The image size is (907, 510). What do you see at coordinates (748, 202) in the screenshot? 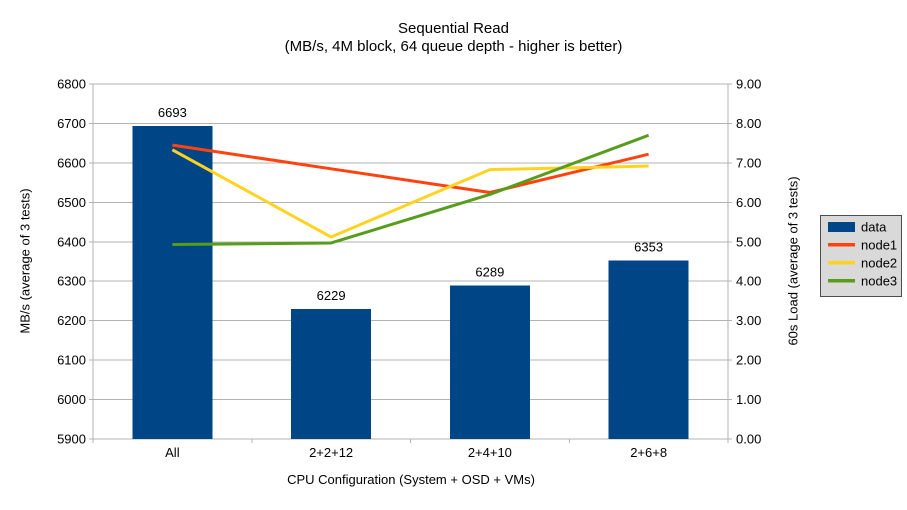
I see `right-axis-tick-label: 6.00` at bounding box center [748, 202].